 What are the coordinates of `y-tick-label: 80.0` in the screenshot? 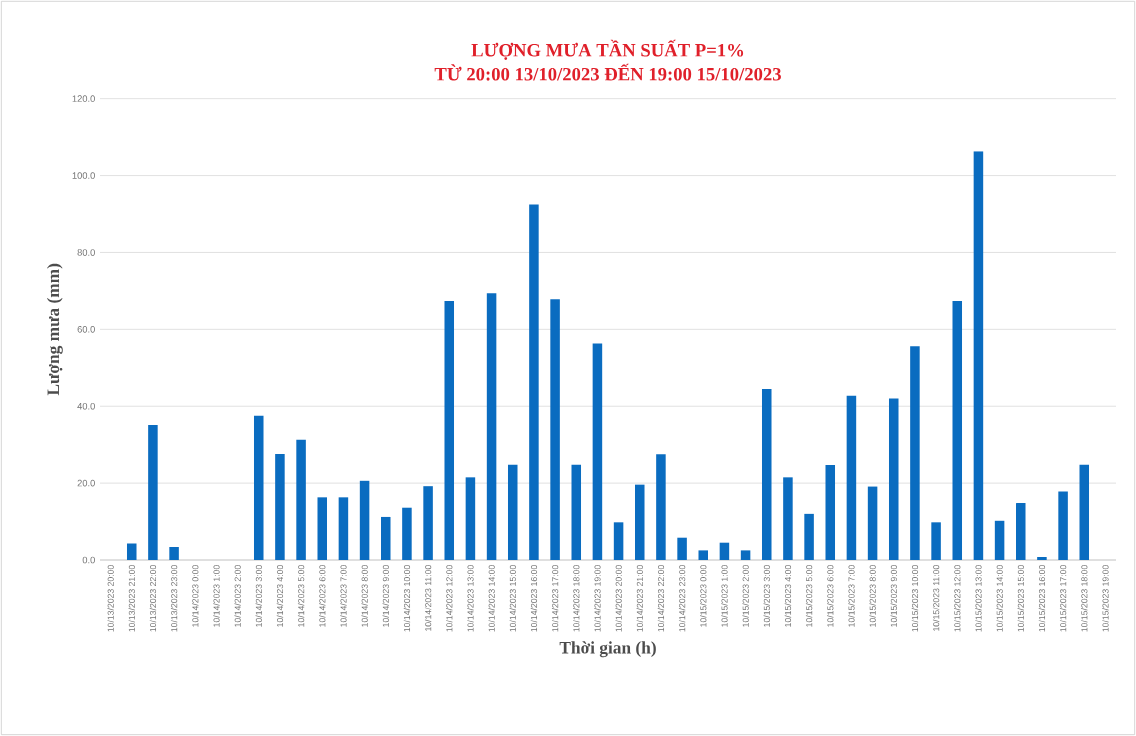 It's located at (86, 252).